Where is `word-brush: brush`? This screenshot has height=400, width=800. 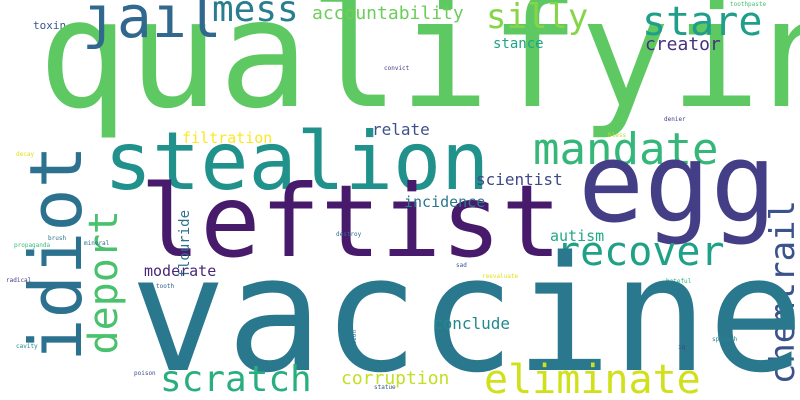
word-brush: brush is located at coordinates (57, 238).